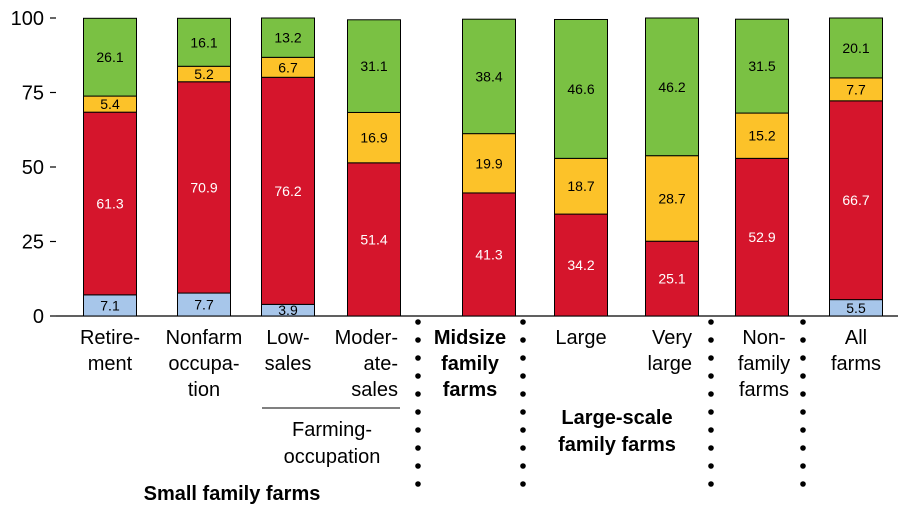 The image size is (900, 507). I want to click on data-label: 15.2, so click(761, 136).